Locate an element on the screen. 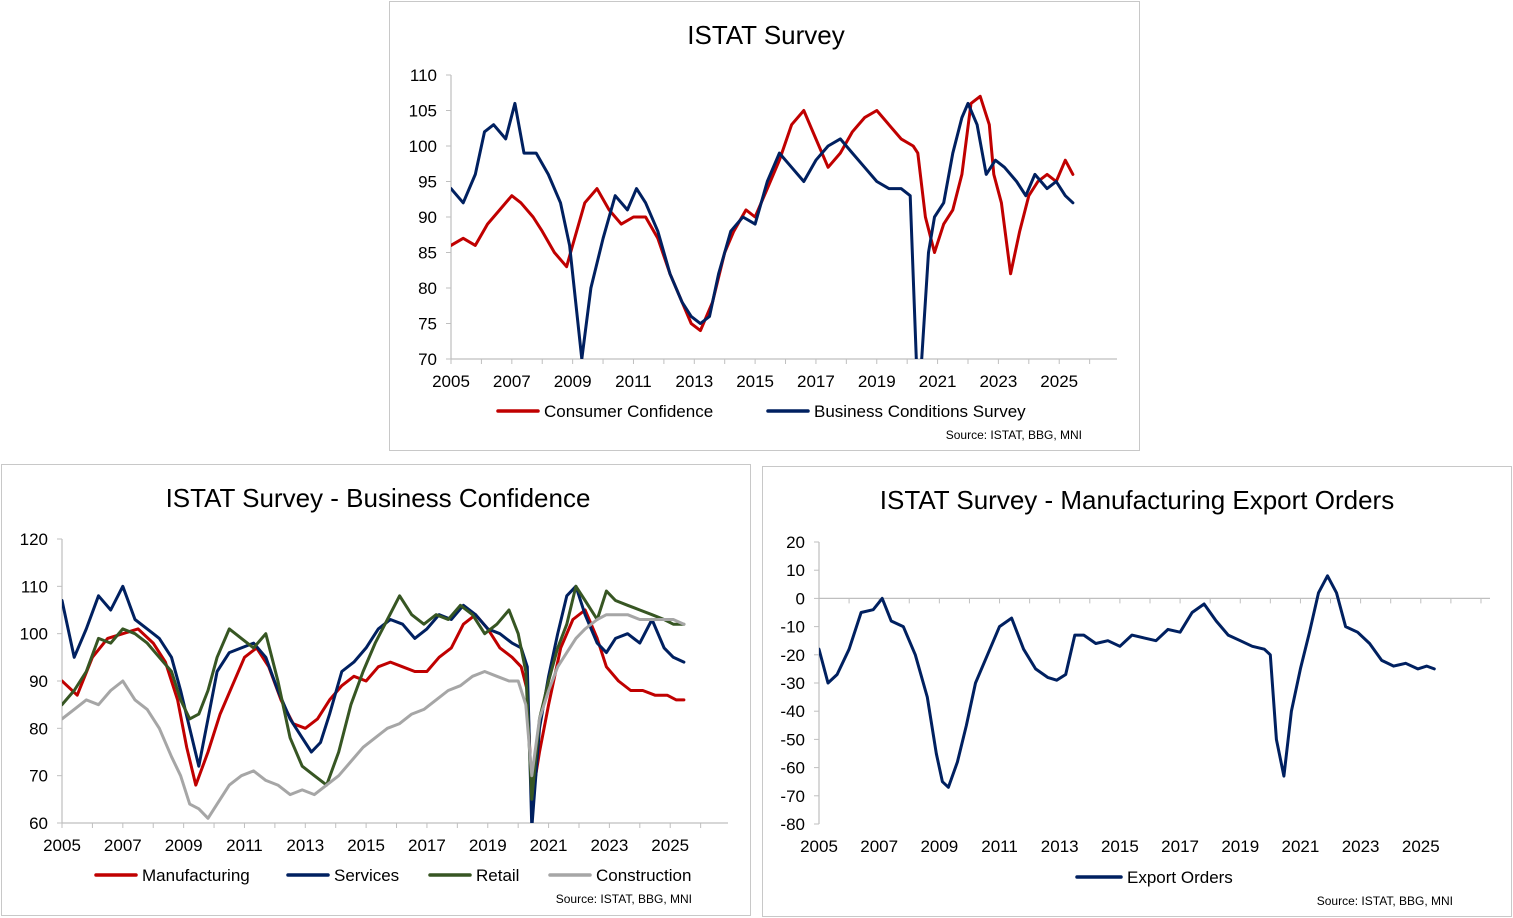  y-tick-label: -40 is located at coordinates (792, 711).